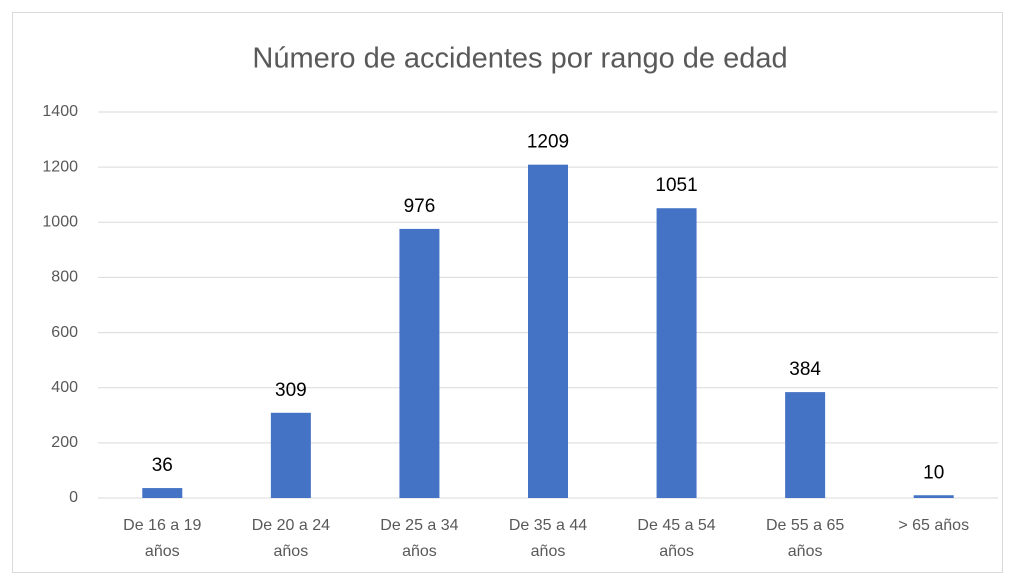 Image resolution: width=1015 pixels, height=583 pixels. Describe the element at coordinates (64, 332) in the screenshot. I see `y-tick-label: 600` at that location.